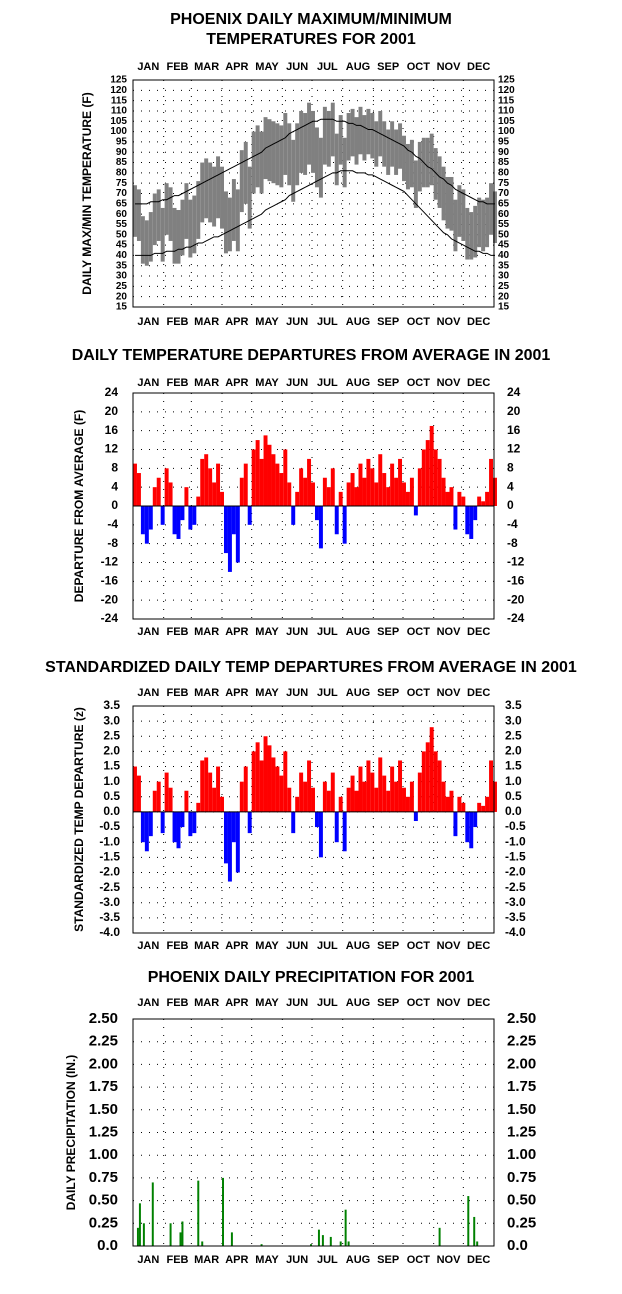  I want to click on y-tick-label-right: -20, so click(516, 599).